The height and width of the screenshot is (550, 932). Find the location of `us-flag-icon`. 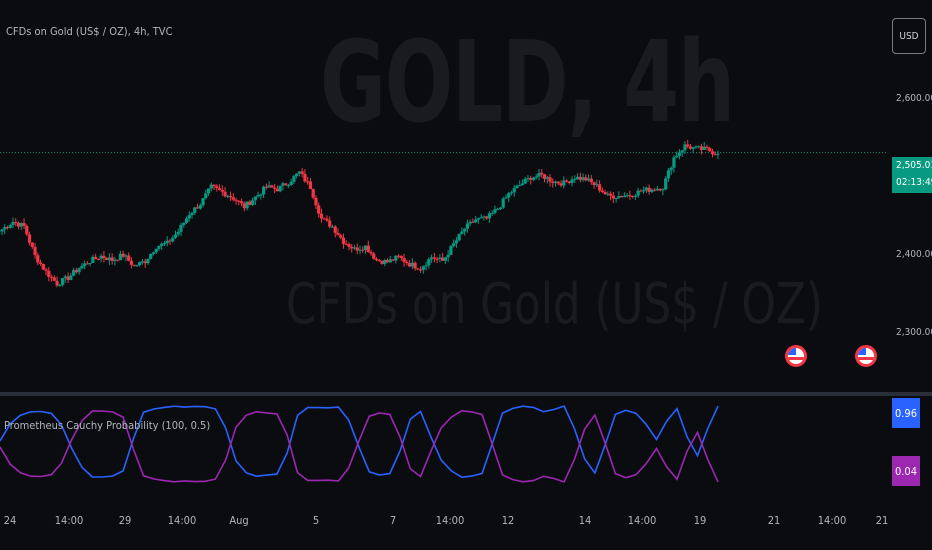

us-flag-icon is located at coordinates (866, 356).